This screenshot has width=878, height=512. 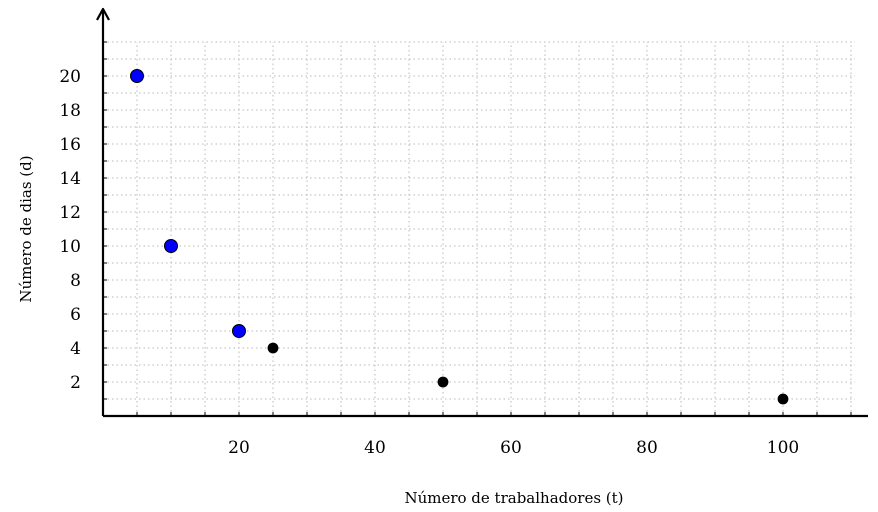 What do you see at coordinates (75, 383) in the screenshot?
I see `y-tick-label-2: 2` at bounding box center [75, 383].